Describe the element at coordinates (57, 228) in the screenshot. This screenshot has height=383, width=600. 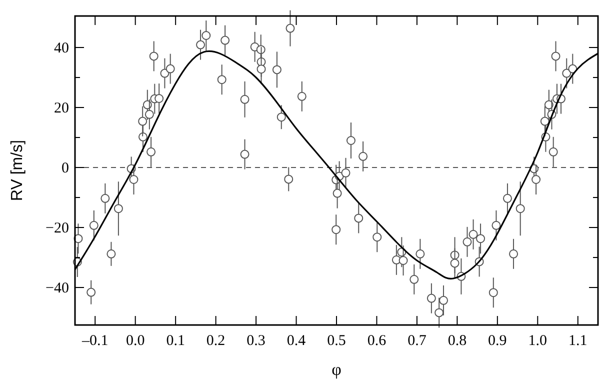
I see `y-tick-label: −20` at that location.